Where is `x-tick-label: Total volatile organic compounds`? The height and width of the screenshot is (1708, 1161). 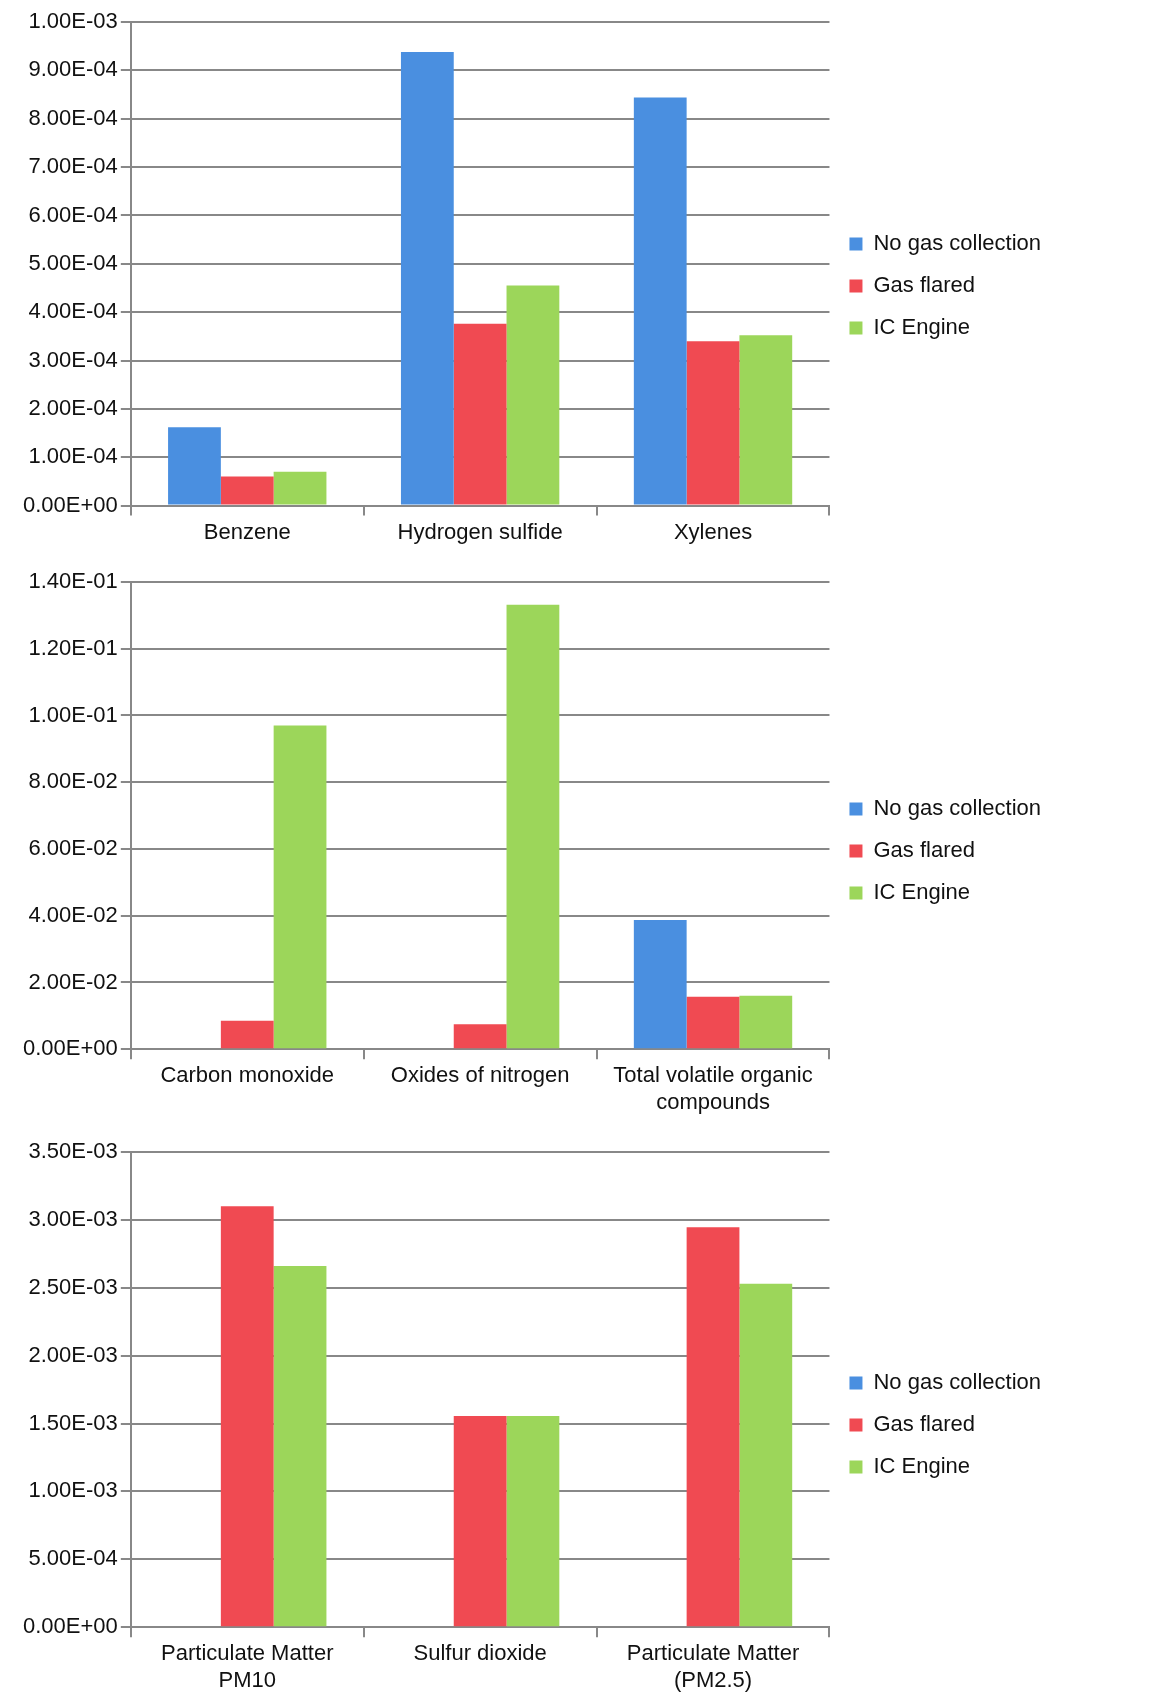 x-tick-label: Total volatile organic compounds is located at coordinates (713, 1088).